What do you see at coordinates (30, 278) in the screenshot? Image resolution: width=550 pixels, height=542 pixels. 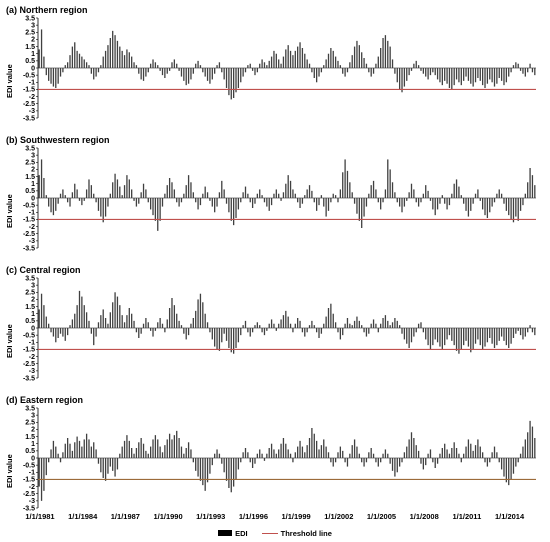 I see `panel-c-ytick: 3.5` at bounding box center [30, 278].